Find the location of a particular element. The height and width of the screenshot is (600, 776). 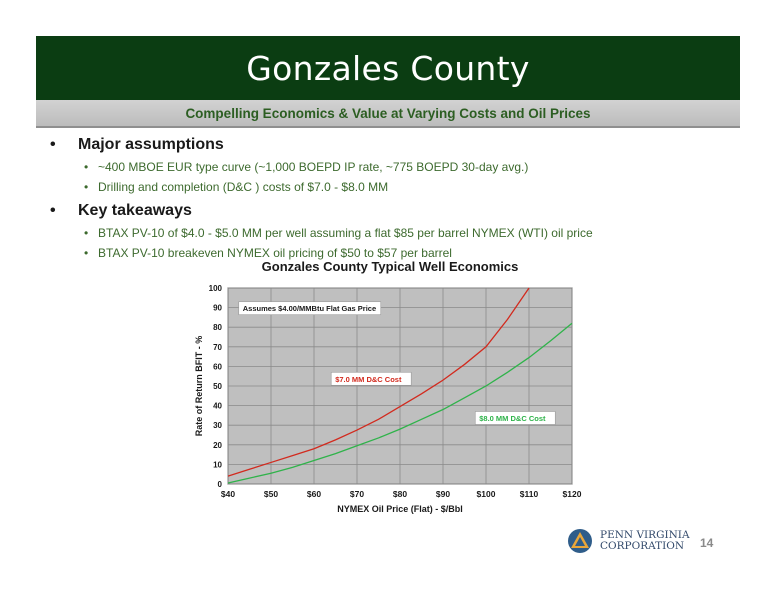

series-label-1: $7.0 MM D&C Cost is located at coordinates (368, 379).